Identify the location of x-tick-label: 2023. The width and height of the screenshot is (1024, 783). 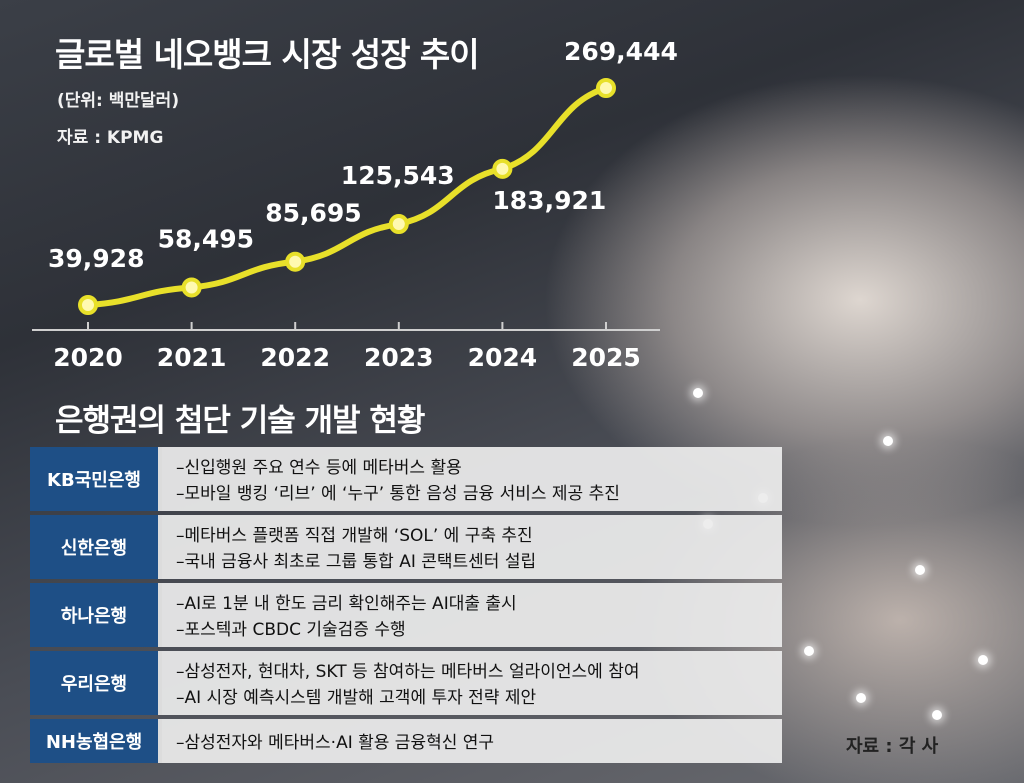
(399, 357).